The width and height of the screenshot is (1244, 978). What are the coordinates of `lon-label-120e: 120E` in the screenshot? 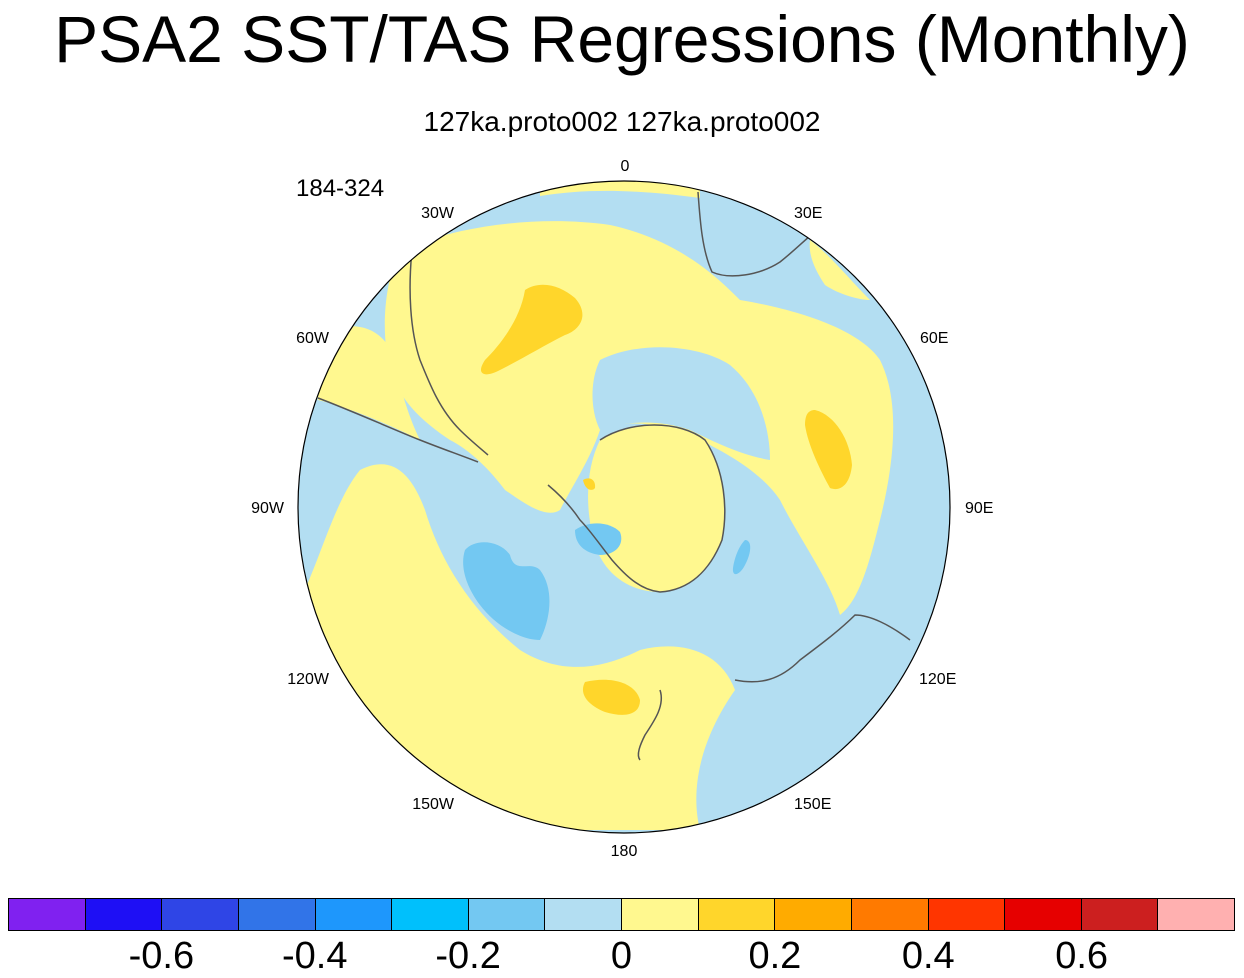 It's located at (937, 679).